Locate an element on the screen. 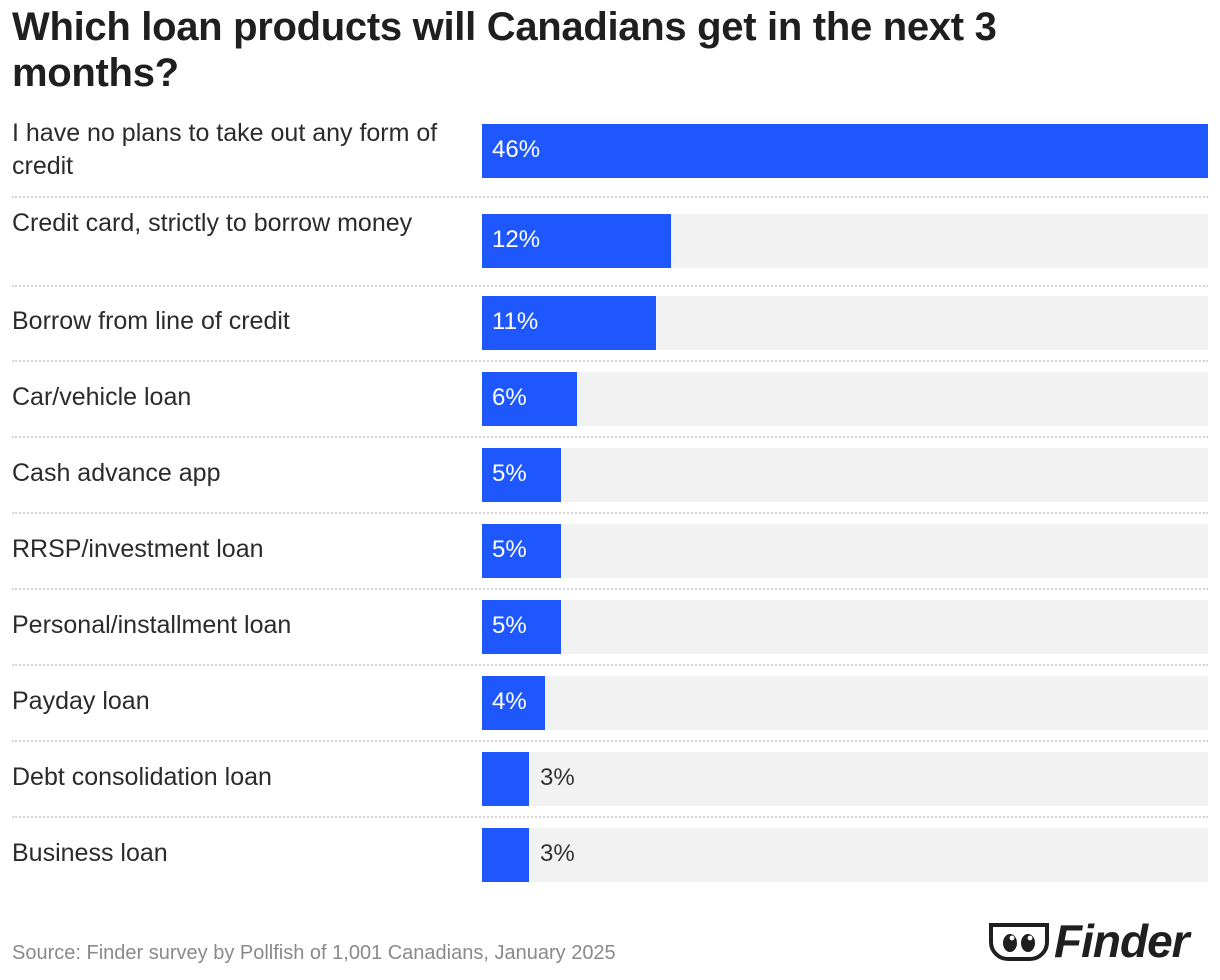 This screenshot has width=1220, height=980. category-label: Cash advance app is located at coordinates (116, 473).